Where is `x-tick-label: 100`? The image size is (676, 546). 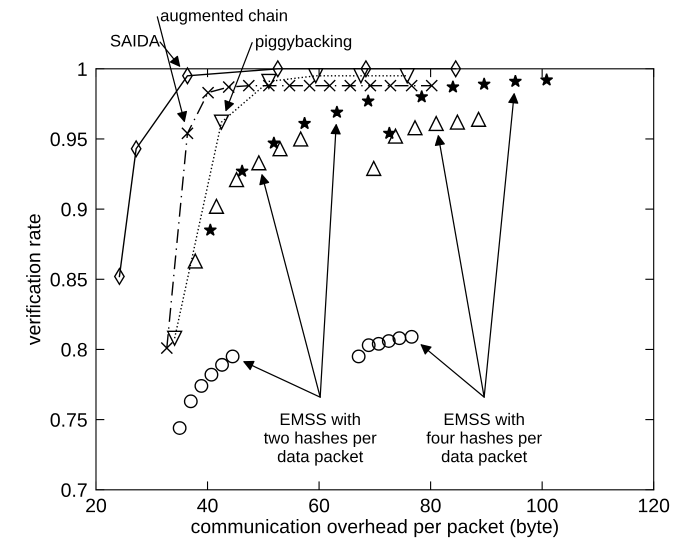
x-tick-label: 100 is located at coordinates (542, 505).